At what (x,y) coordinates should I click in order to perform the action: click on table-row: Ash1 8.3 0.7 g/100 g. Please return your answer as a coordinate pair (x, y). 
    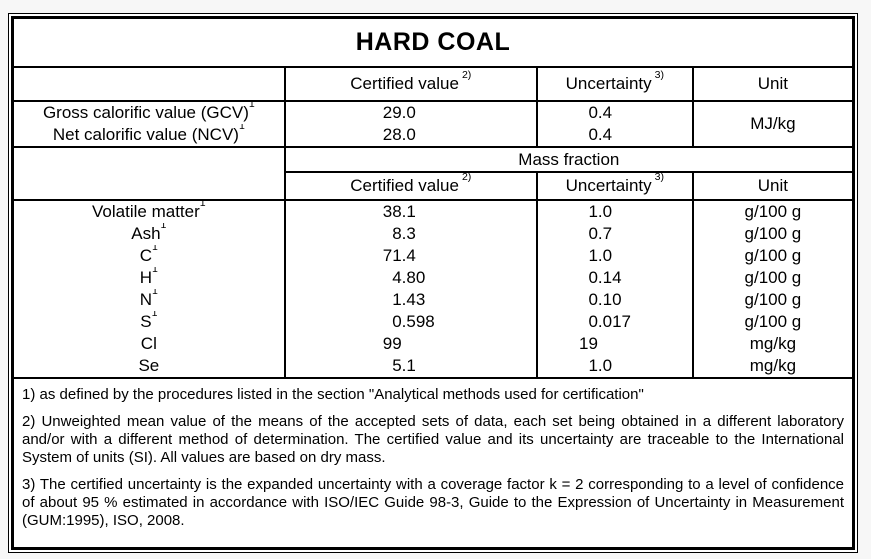
    Looking at the image, I should click on (433, 234).